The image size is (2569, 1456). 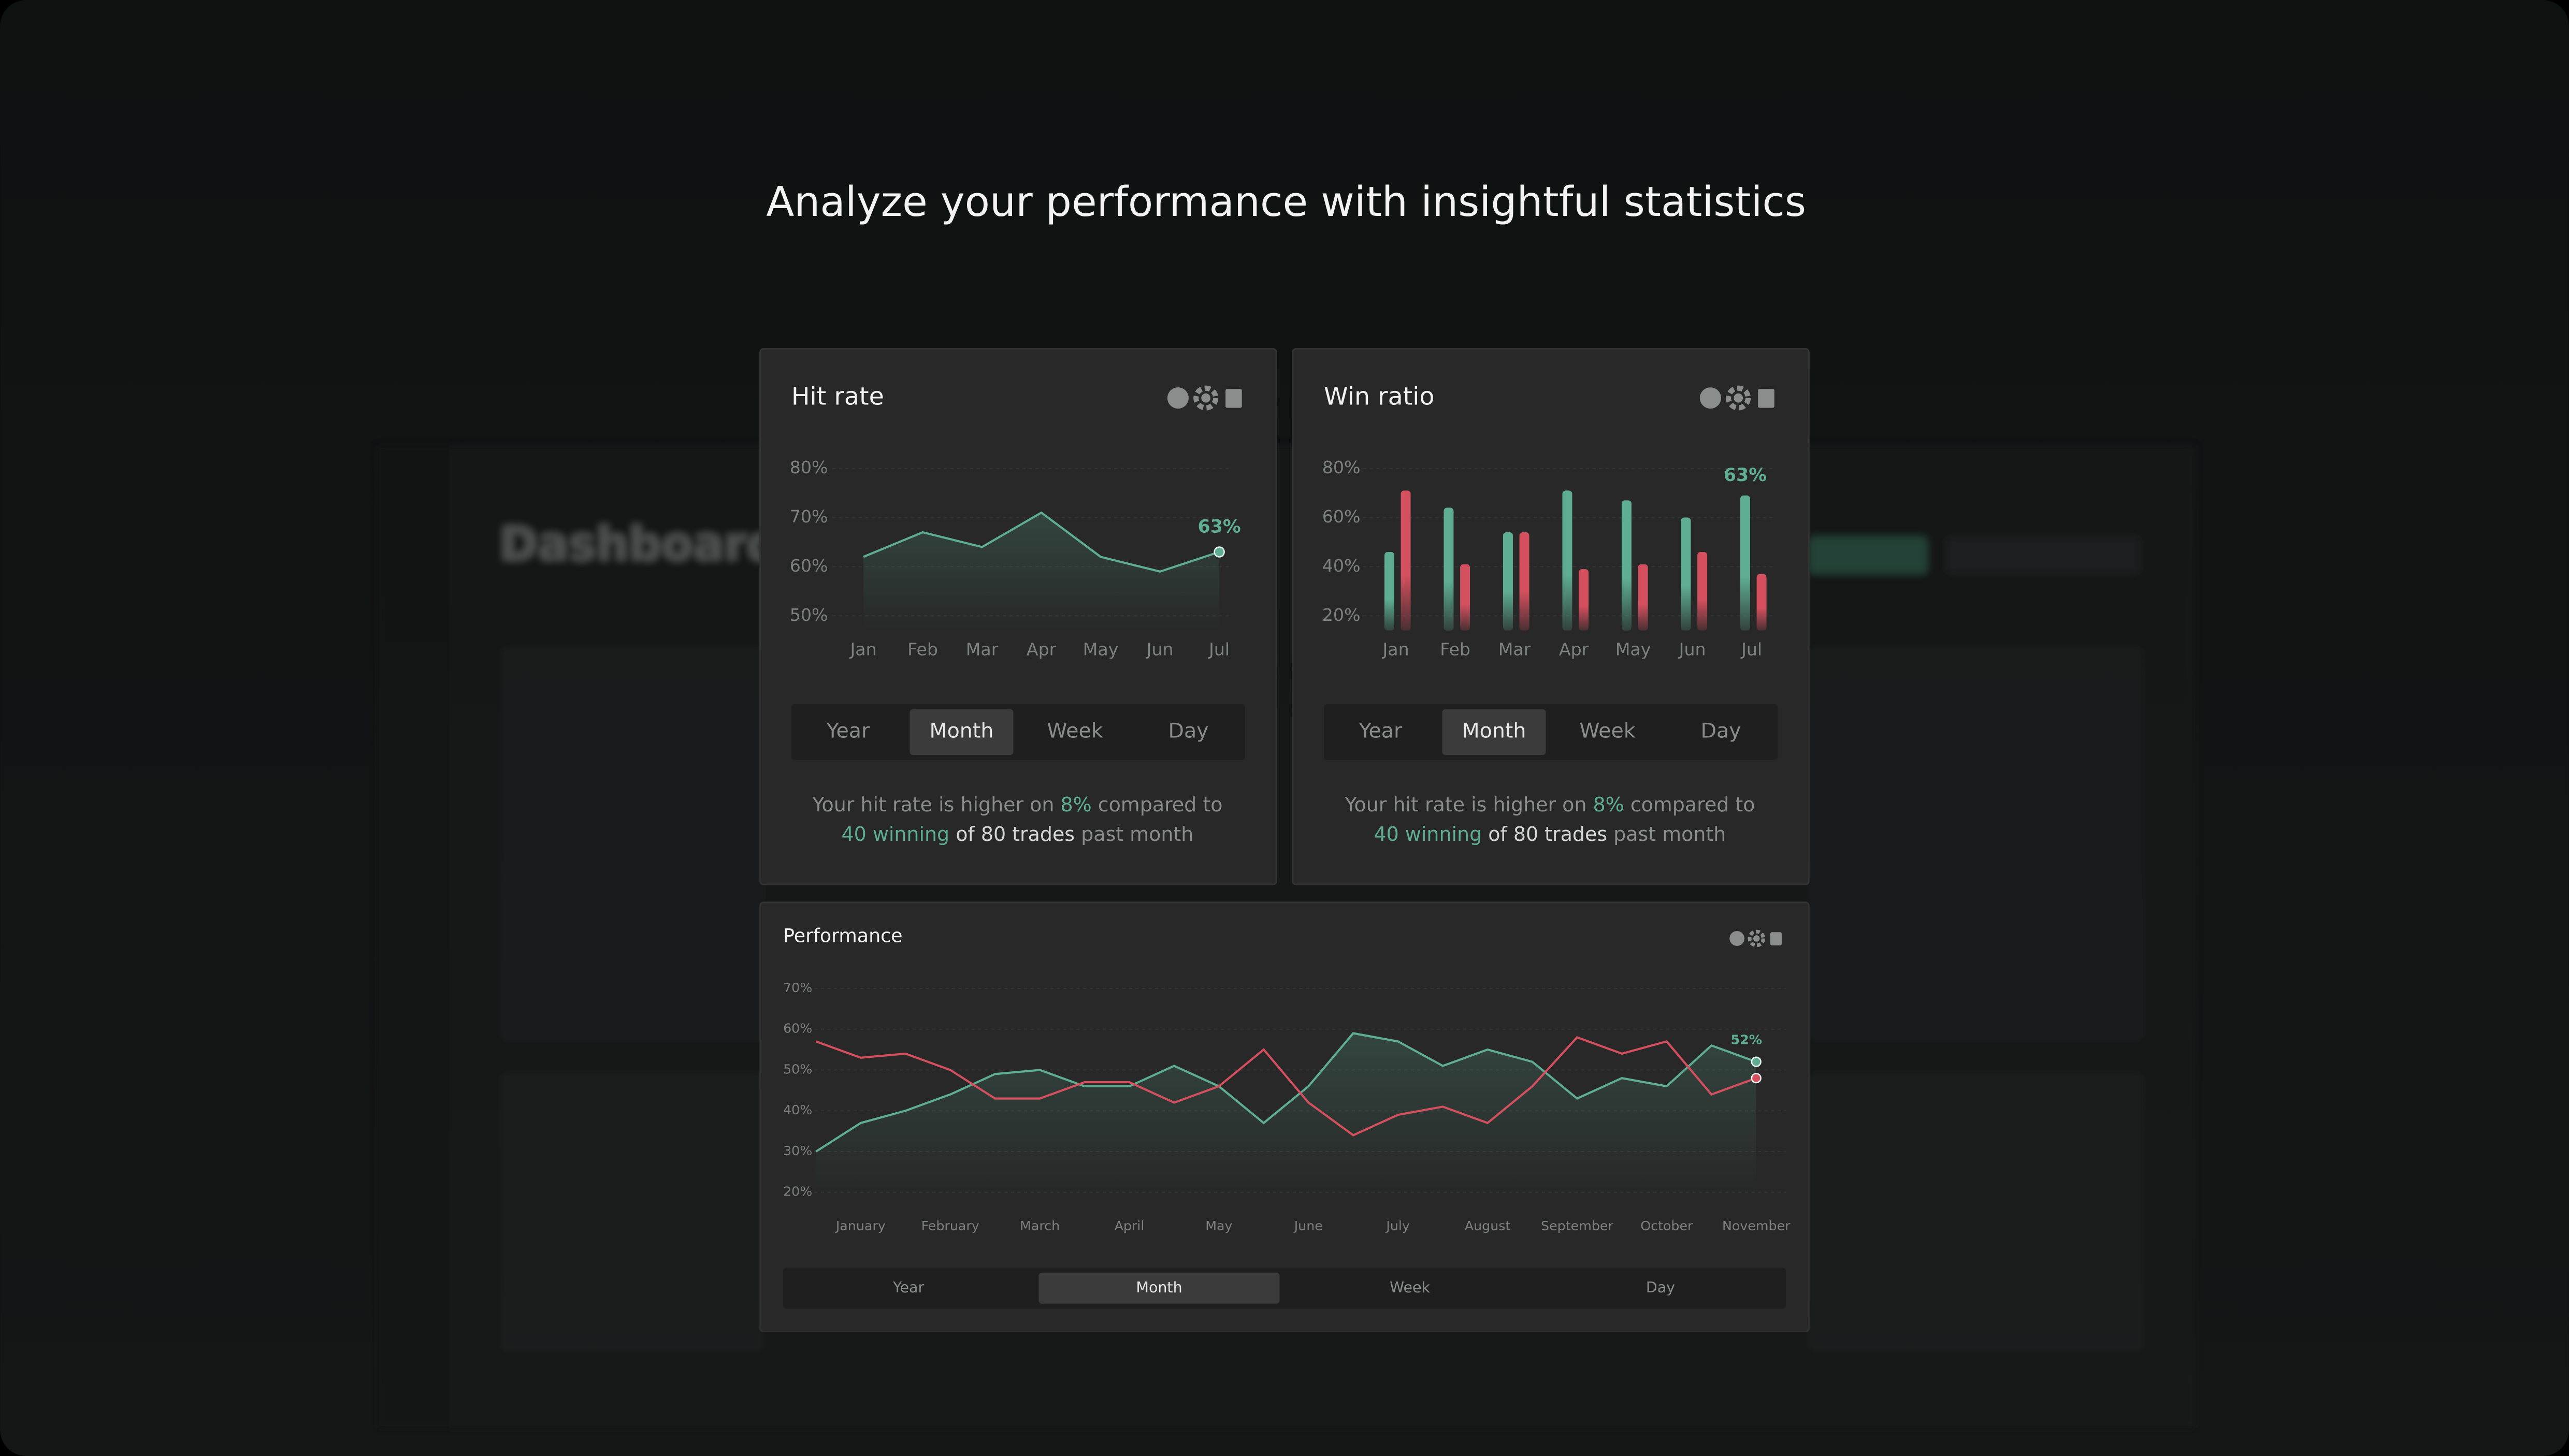 I want to click on summary-line: 40 winning of 80 trades past month, so click(x=1550, y=835).